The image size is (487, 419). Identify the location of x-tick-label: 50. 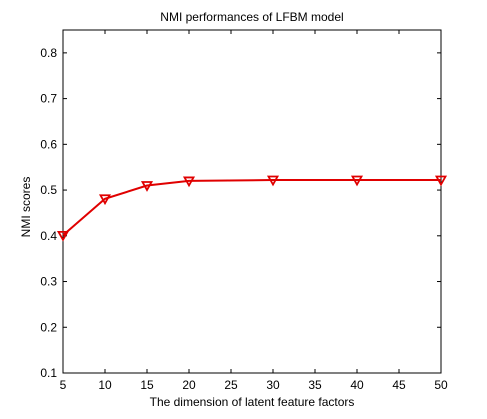
(441, 385).